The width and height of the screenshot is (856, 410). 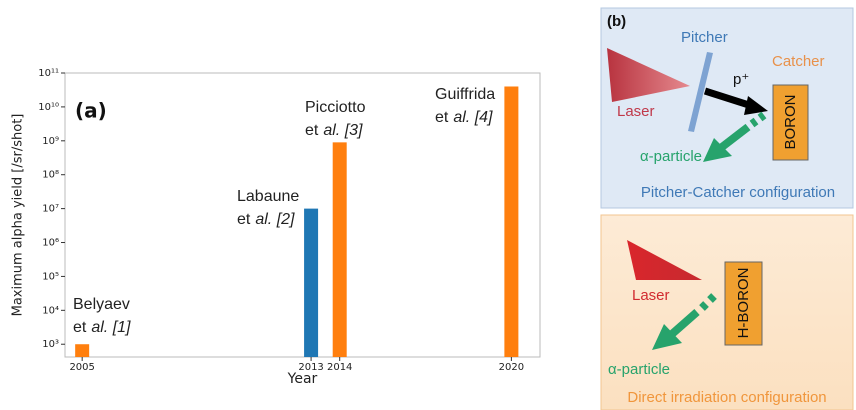 What do you see at coordinates (700, 92) in the screenshot?
I see `pitcher-shape` at bounding box center [700, 92].